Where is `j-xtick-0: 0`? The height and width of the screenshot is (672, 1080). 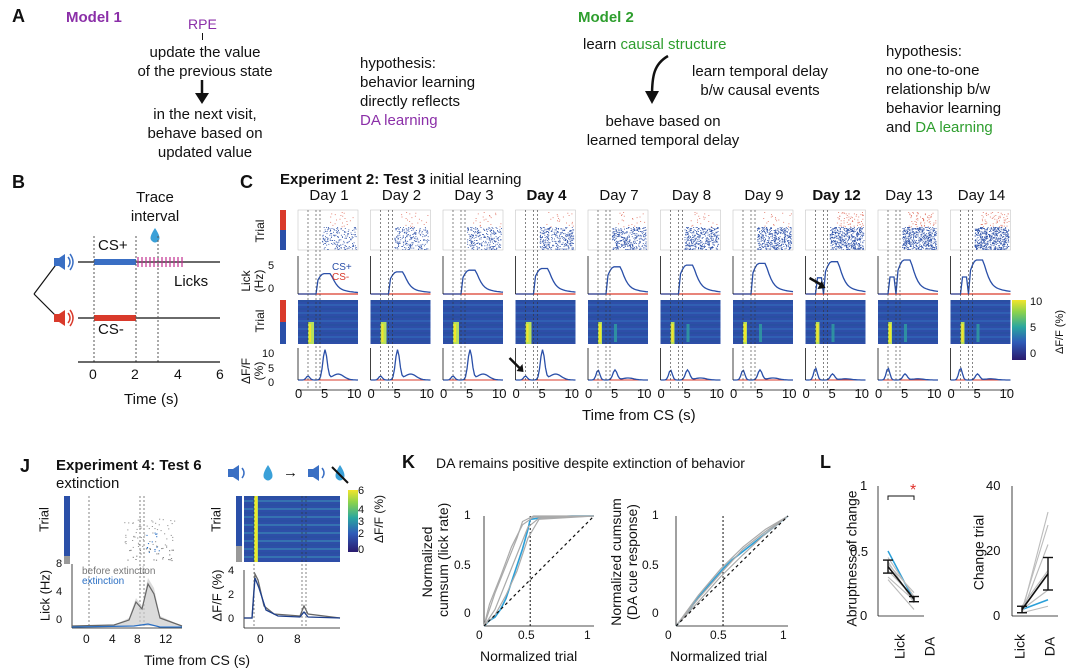
j-xtick-0: 0 is located at coordinates (86, 639).